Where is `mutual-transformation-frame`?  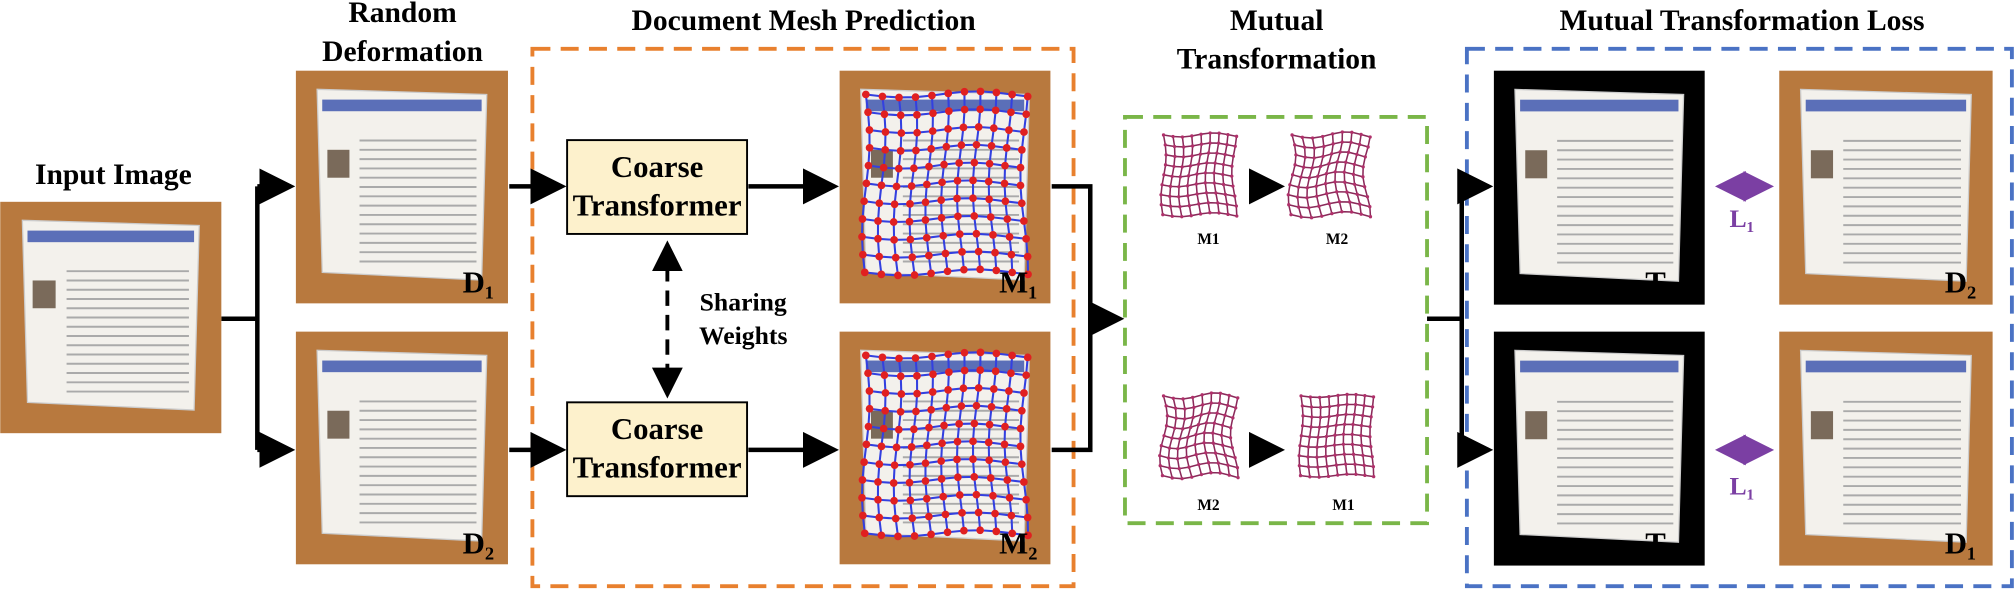 mutual-transformation-frame is located at coordinates (1276, 320).